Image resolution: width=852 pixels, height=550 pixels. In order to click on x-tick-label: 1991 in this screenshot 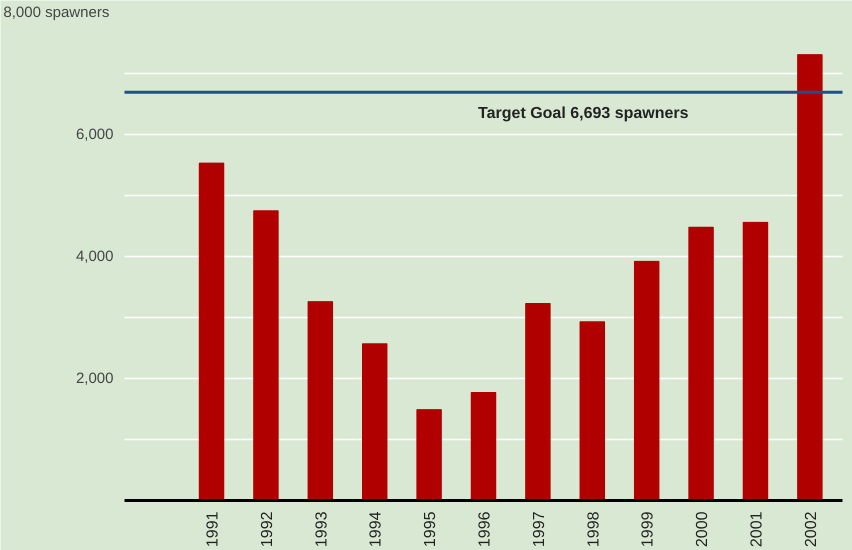, I will do `click(213, 529)`.